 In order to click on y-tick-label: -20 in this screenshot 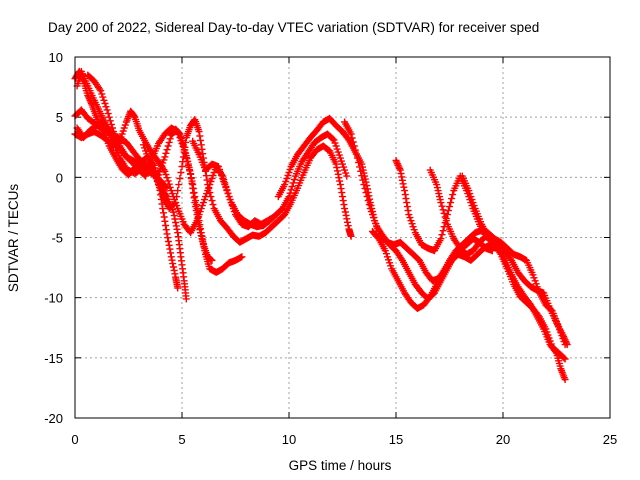, I will do `click(53, 418)`.